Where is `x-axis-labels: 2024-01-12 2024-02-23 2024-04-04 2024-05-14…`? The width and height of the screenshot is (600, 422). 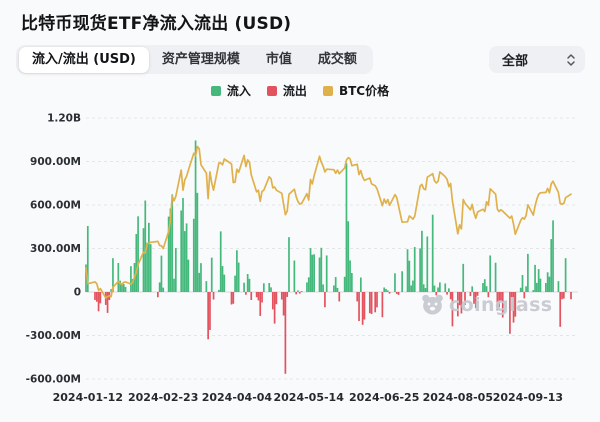
x-axis-labels: 2024-01-12 2024-02-23 2024-04-04 2024-05-14… is located at coordinates (308, 397).